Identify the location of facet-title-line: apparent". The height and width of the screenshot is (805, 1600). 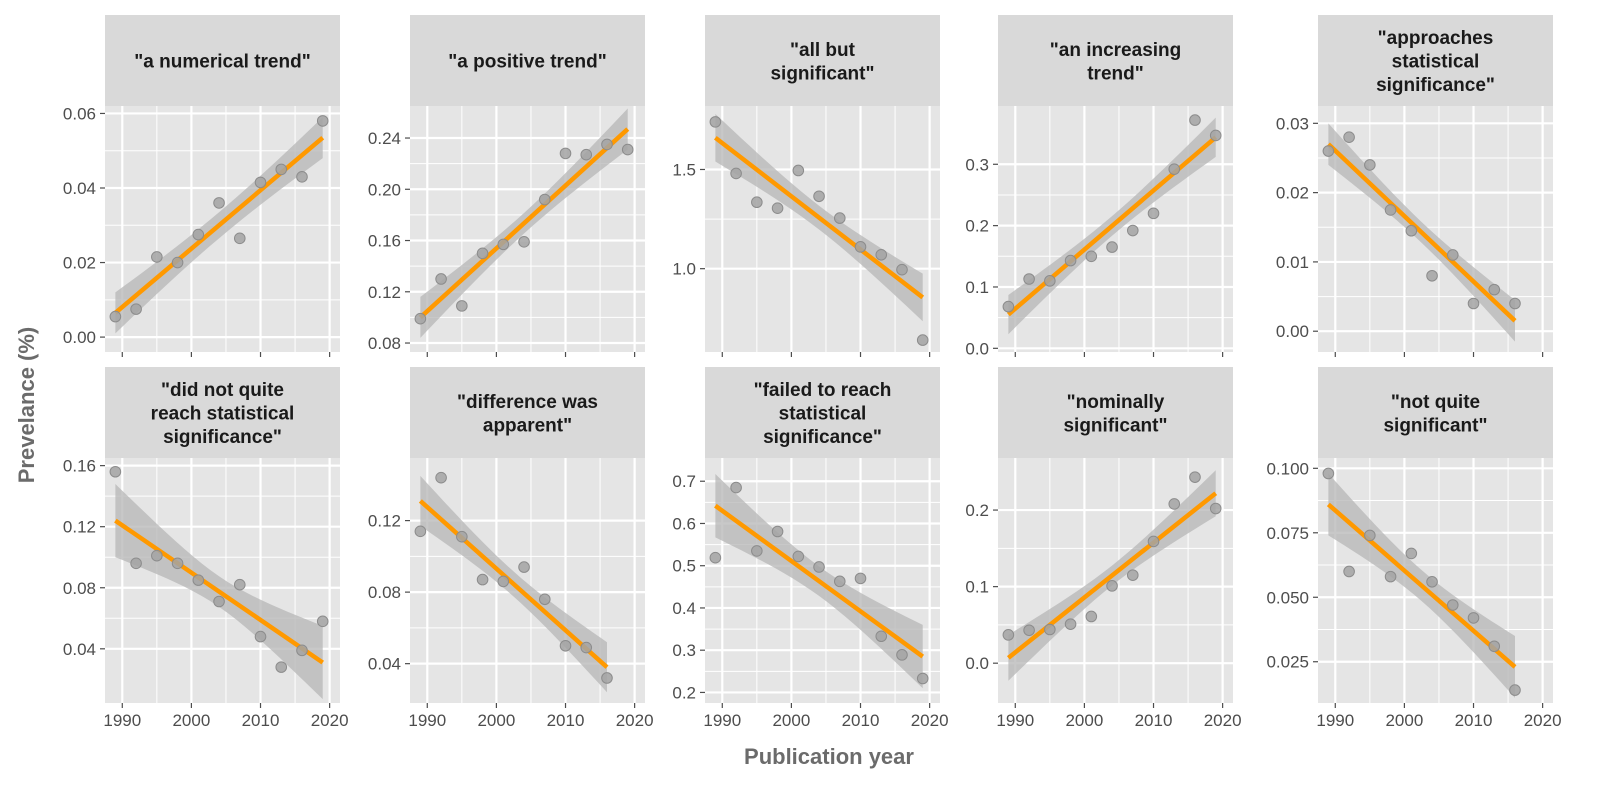
(527, 425).